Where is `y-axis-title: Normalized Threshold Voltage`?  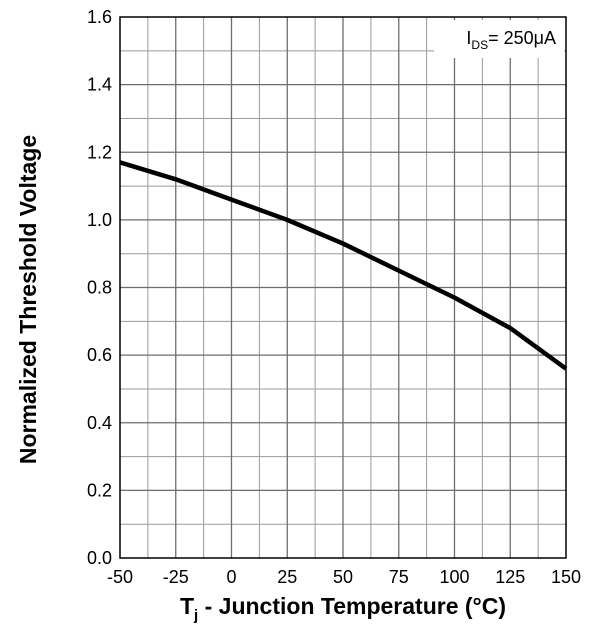
y-axis-title: Normalized Threshold Voltage is located at coordinates (28, 299).